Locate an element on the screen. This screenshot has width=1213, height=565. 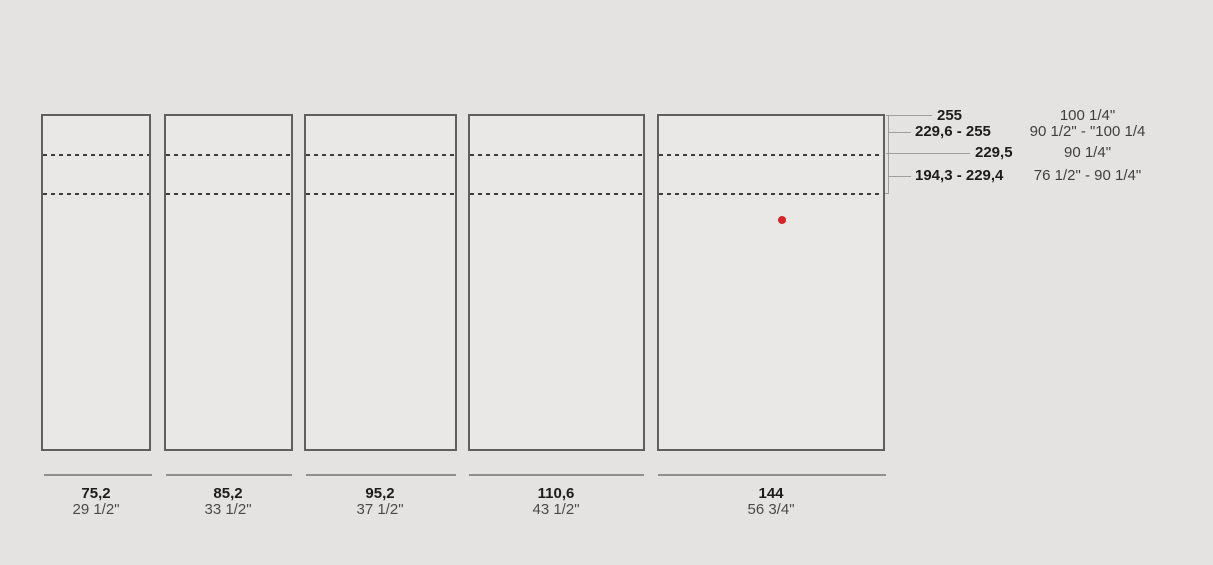
height-label-cm-4: 194,3 - 229,4 is located at coordinates (959, 175).